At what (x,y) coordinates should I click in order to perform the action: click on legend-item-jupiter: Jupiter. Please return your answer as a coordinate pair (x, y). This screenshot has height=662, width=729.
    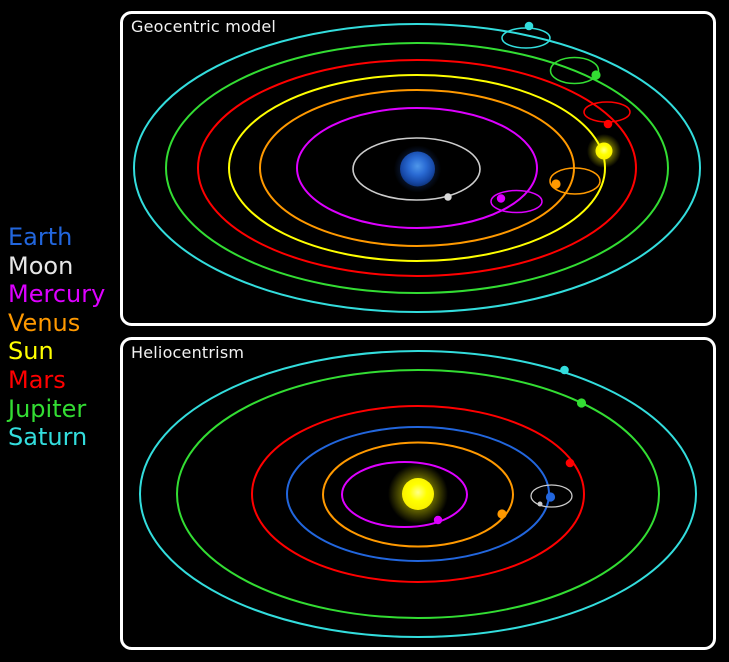
    Looking at the image, I should click on (47, 408).